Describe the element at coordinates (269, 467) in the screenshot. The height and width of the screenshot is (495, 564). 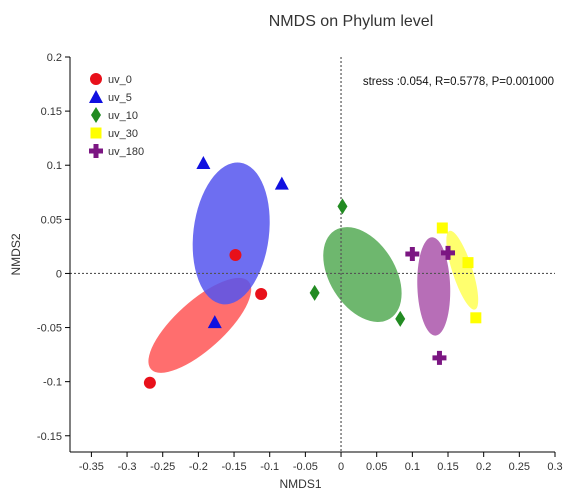
I see `x-tick-label: -0.1` at that location.